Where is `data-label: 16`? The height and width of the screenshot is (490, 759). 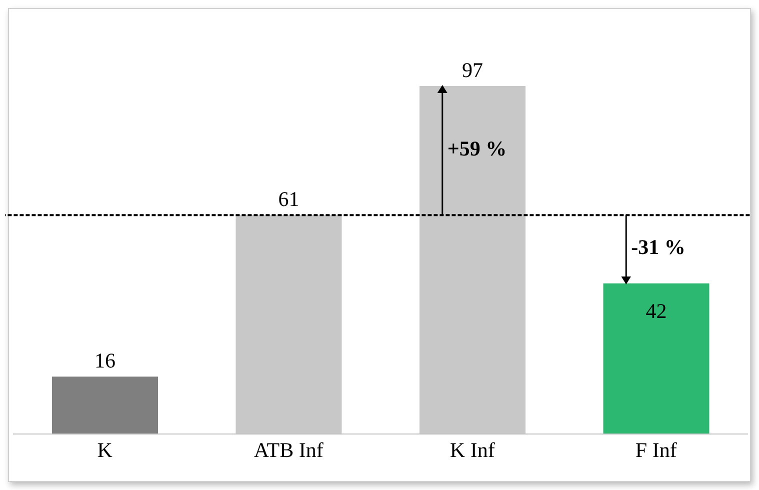
data-label: 16 is located at coordinates (105, 360).